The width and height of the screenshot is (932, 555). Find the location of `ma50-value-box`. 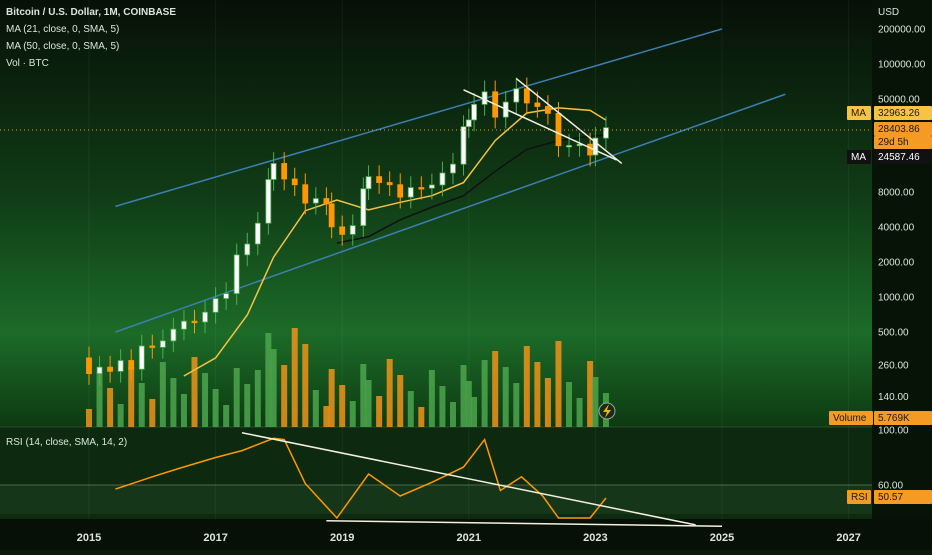

ma50-value-box is located at coordinates (903, 157).